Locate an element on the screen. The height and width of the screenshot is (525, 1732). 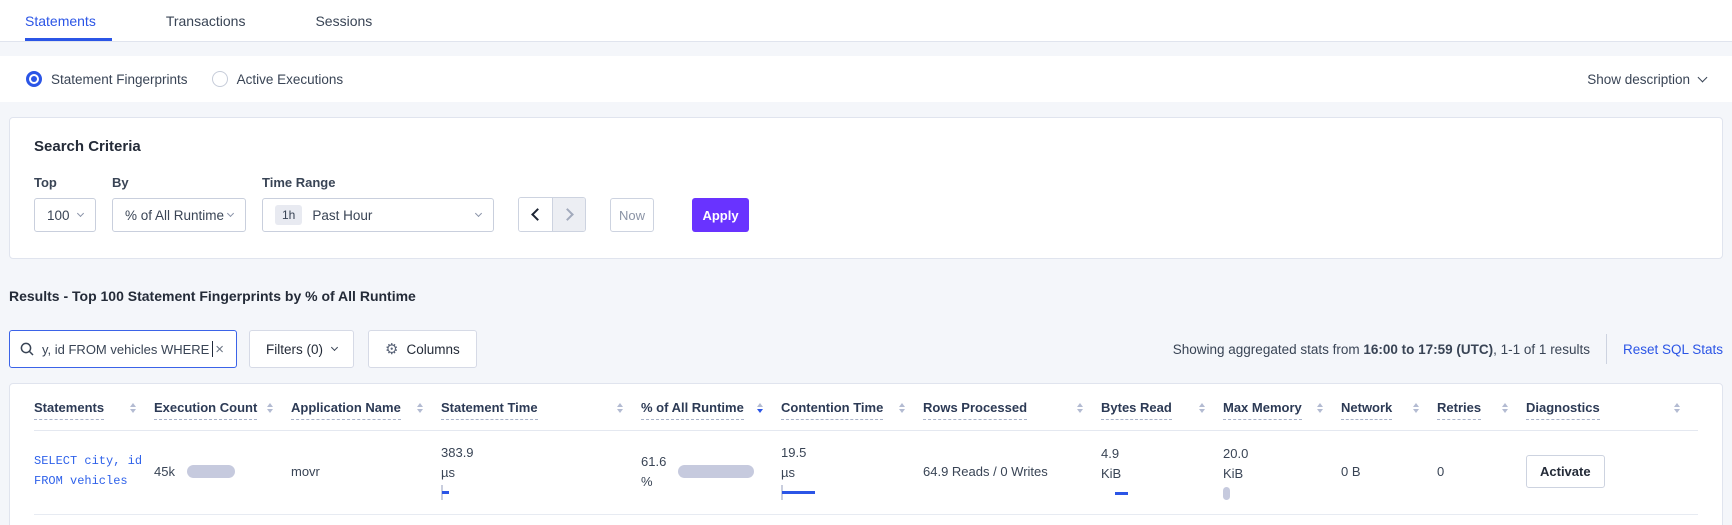
search-criteria-title: Search Criteria is located at coordinates (87, 146).